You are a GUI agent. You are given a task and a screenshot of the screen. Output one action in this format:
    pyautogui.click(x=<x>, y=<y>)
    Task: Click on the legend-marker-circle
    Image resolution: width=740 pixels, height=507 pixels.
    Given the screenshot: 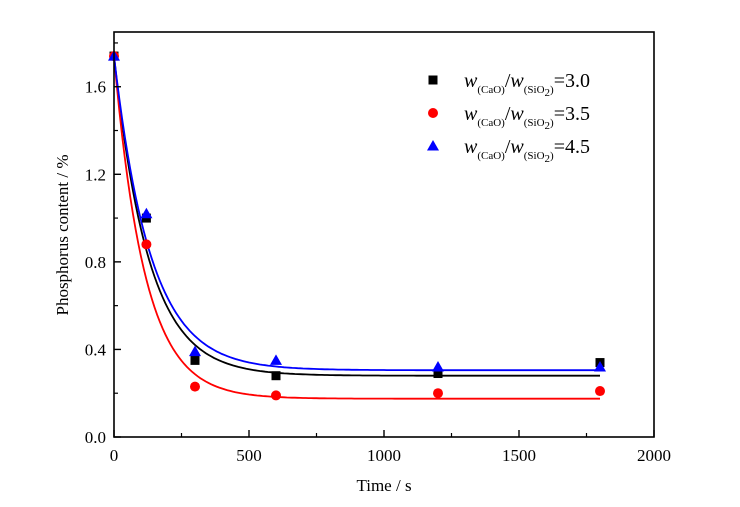 What is the action you would take?
    pyautogui.click(x=433, y=113)
    